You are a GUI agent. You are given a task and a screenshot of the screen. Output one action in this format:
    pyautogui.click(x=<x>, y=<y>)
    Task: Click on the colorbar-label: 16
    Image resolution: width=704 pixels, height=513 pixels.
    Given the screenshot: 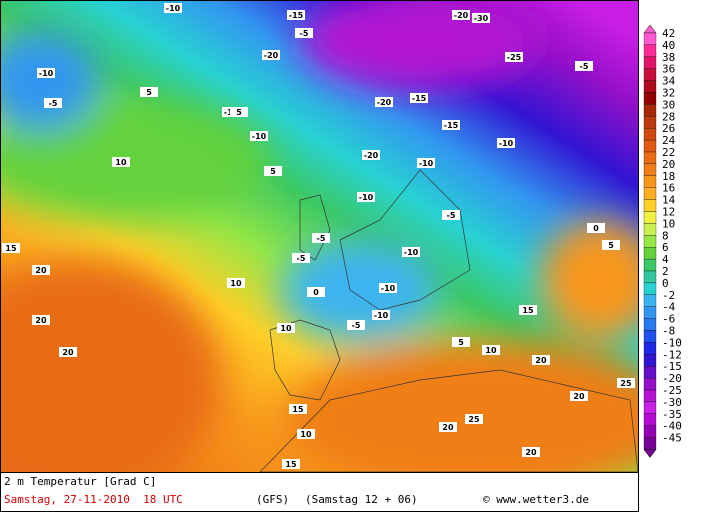 What is the action you would take?
    pyautogui.click(x=668, y=188)
    